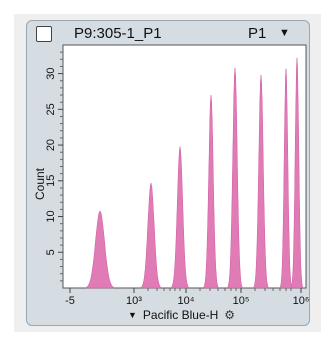 Image resolution: width=335 pixels, height=338 pixels. Describe the element at coordinates (51, 73) in the screenshot. I see `y-tick-label: 30` at that location.